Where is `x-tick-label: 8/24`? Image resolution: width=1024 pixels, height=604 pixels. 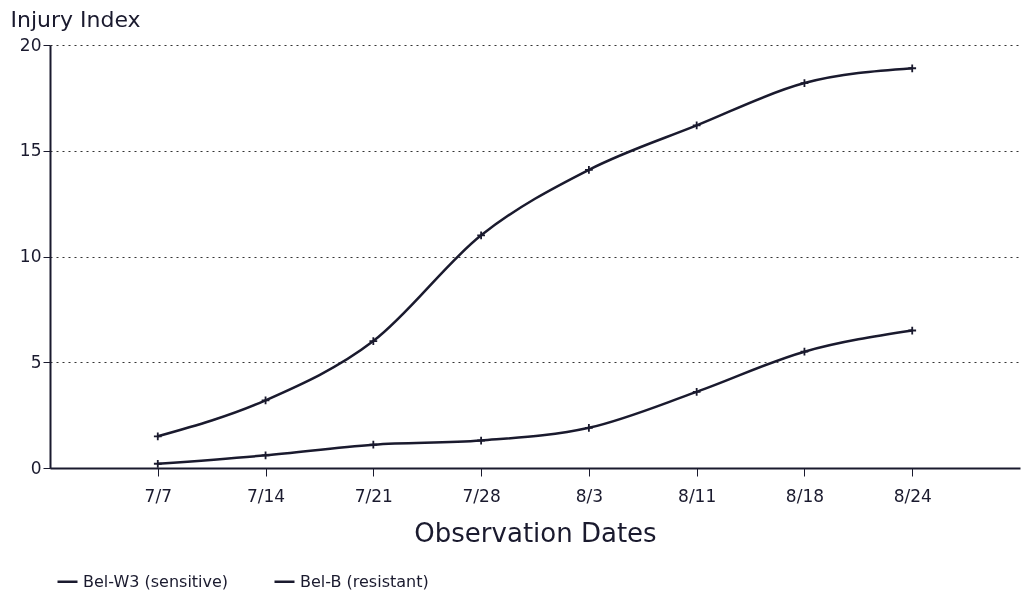
x-tick-label: 8/24 is located at coordinates (912, 495).